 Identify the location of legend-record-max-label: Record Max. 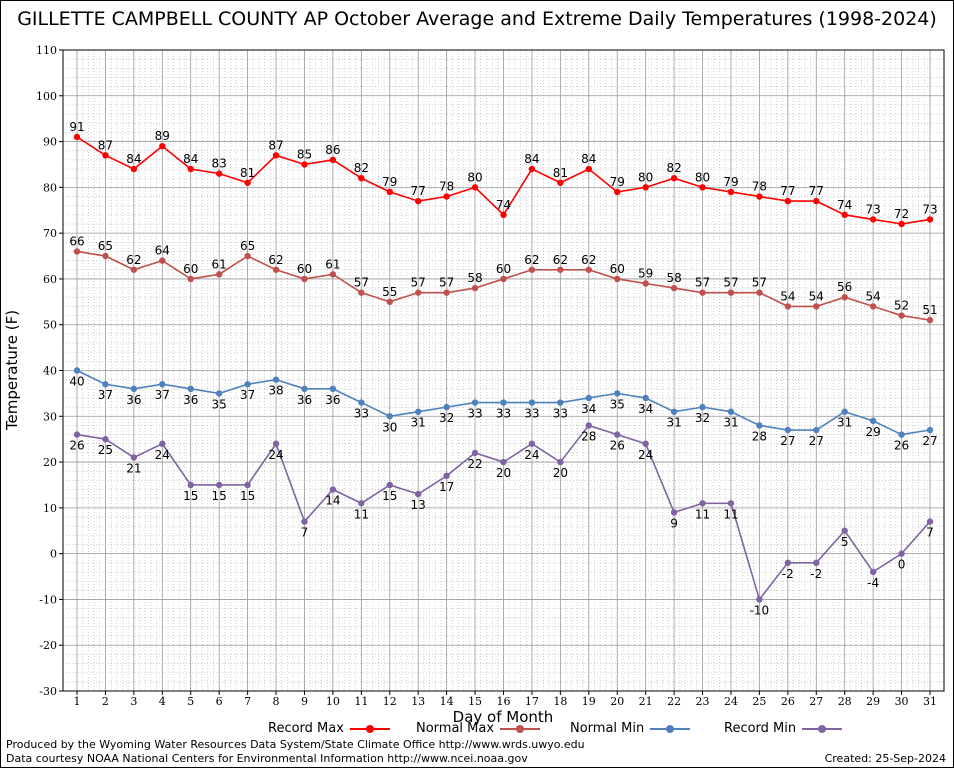
(306, 728).